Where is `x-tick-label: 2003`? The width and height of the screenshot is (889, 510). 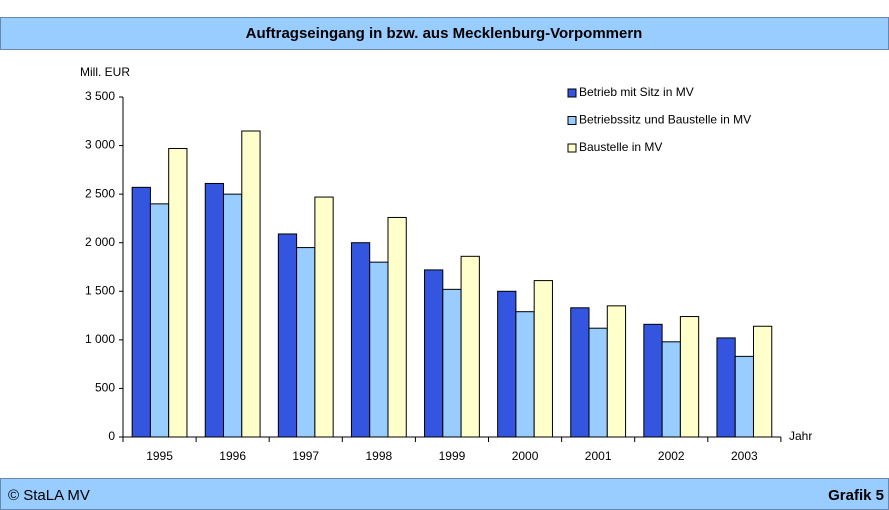
x-tick-label: 2003 is located at coordinates (744, 456).